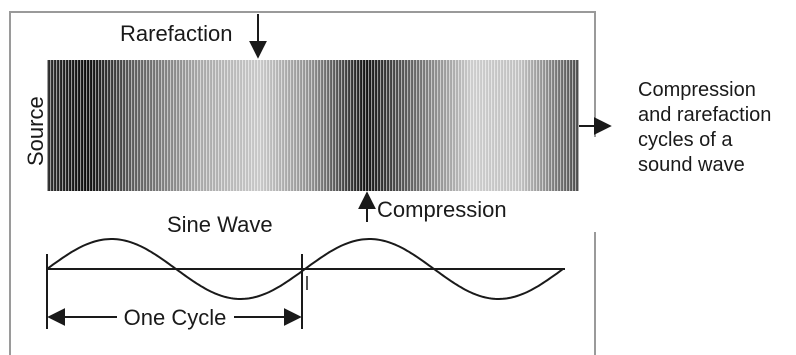 The height and width of the screenshot is (355, 796). I want to click on caption-line-1: Compression, so click(697, 90).